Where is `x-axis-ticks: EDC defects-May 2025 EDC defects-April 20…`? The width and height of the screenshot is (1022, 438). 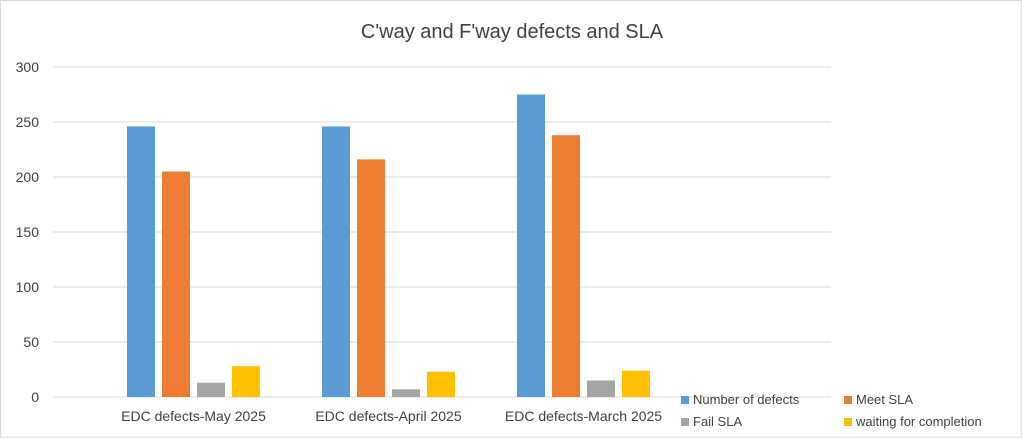 x-axis-ticks: EDC defects-May 2025 EDC defects-April 20… is located at coordinates (391, 416).